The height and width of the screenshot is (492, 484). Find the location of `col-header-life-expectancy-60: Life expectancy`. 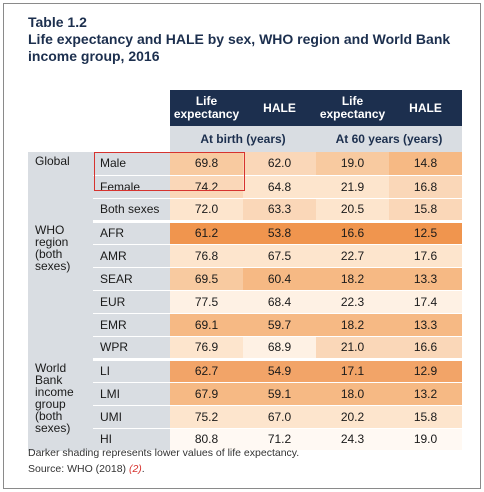

col-header-life-expectancy-60: Life expectancy is located at coordinates (352, 108).